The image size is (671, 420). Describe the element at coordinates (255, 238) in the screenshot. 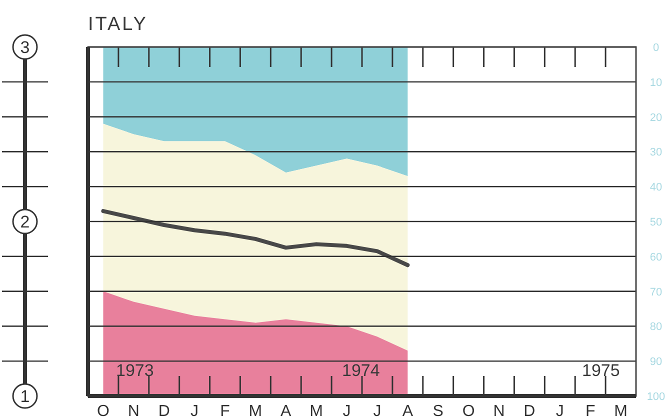

I see `line-series` at that location.